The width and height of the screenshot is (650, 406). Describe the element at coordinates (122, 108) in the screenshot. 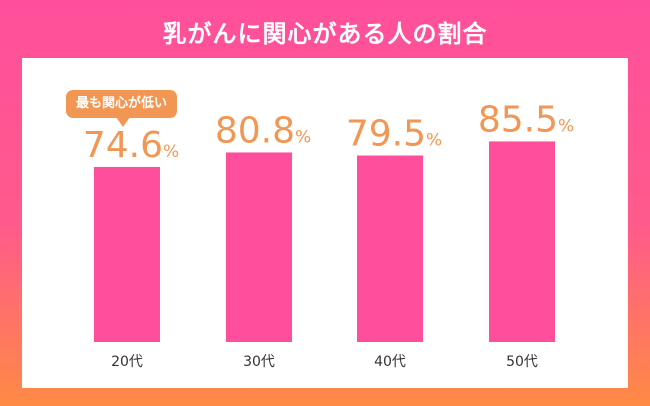

I see `lowest-interest-callout: 最も関心が低い` at that location.